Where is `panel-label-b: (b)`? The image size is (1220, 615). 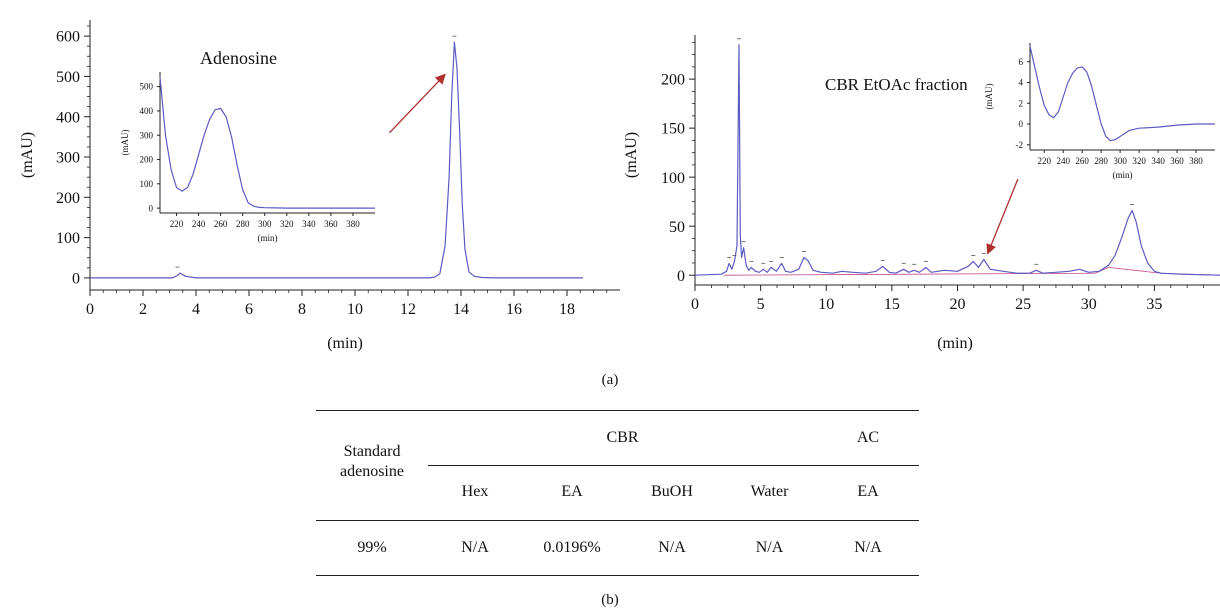
panel-label-b: (b) is located at coordinates (610, 600).